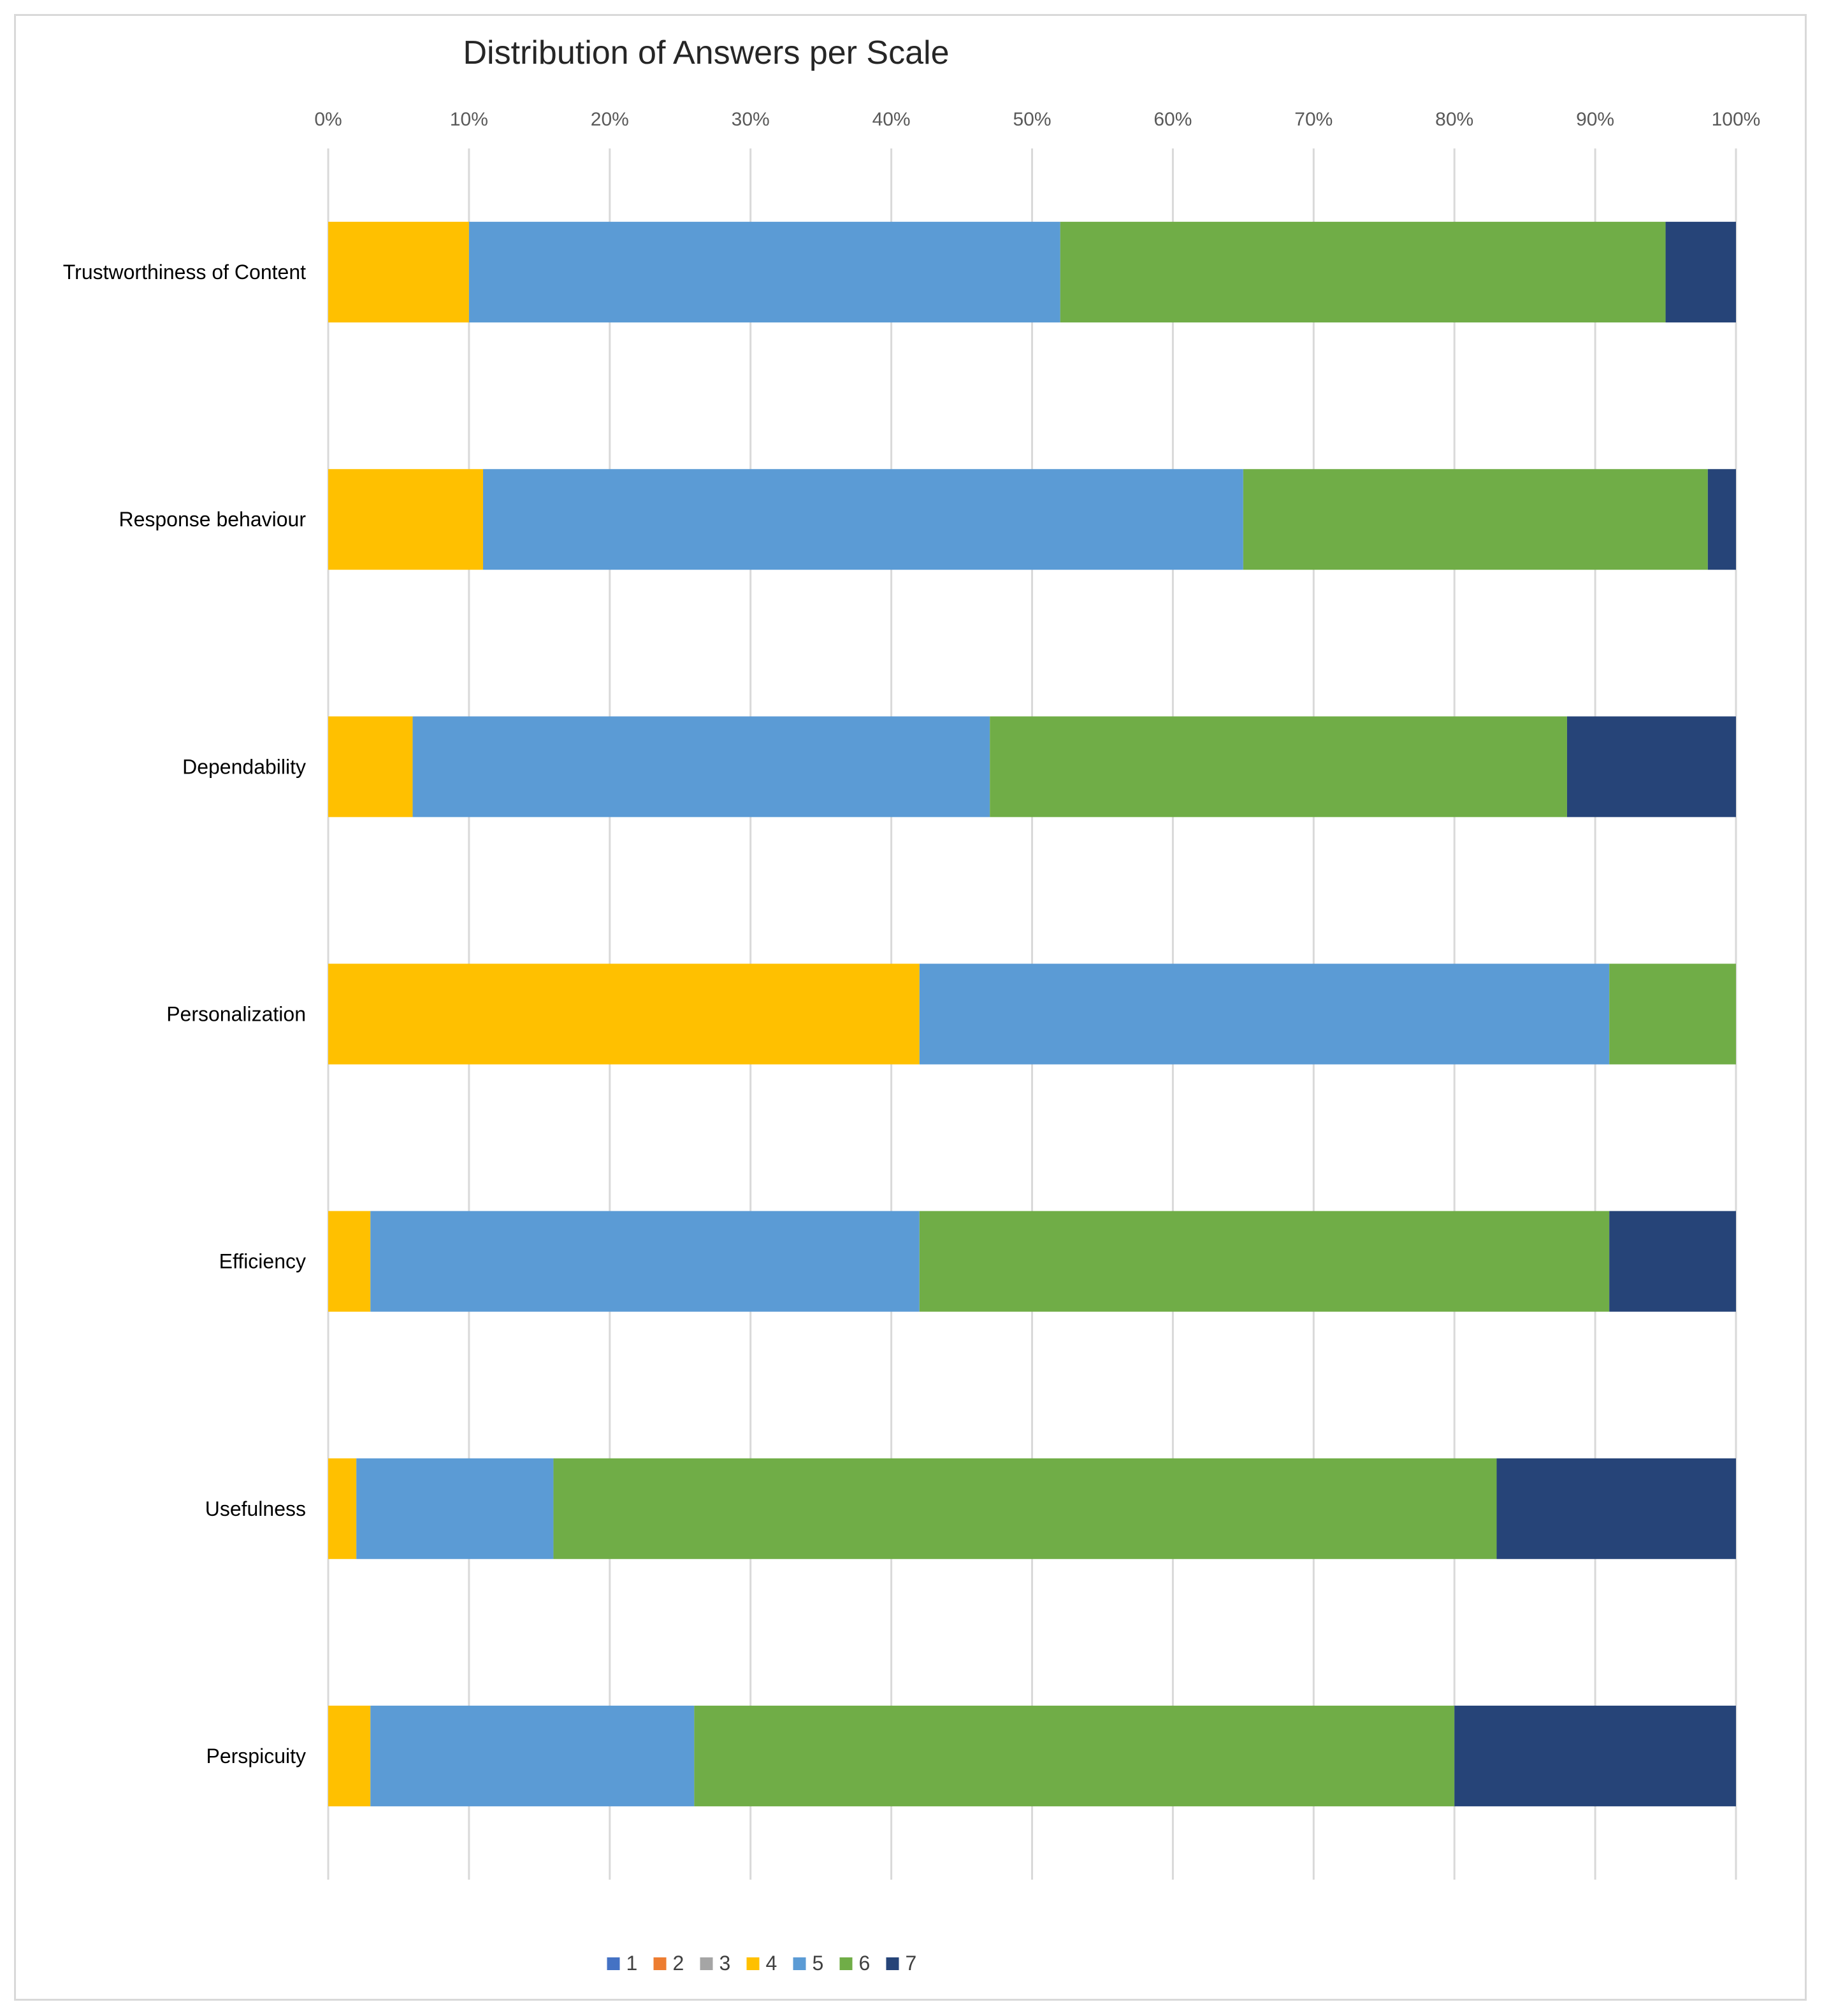 The width and height of the screenshot is (1822, 2016). I want to click on category-label-response-behaviour: Response behaviour, so click(212, 519).